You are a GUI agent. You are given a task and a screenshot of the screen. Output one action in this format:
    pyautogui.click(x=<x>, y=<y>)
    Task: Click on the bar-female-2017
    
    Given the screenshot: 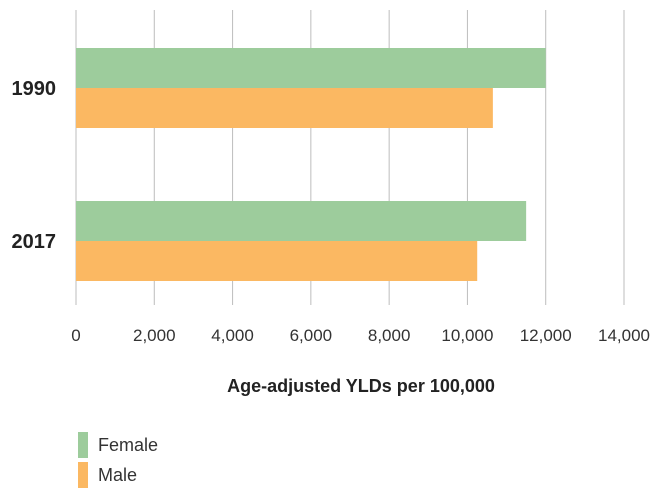 What is the action you would take?
    pyautogui.click(x=301, y=221)
    